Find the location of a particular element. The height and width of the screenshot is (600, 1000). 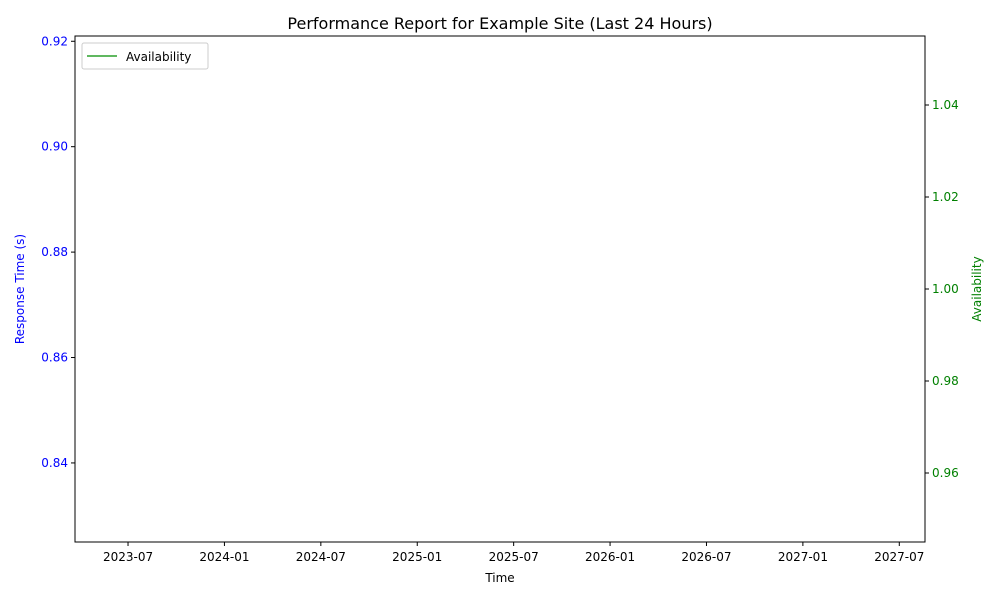

left-y-tick-label: 0.90 is located at coordinates (54, 147).